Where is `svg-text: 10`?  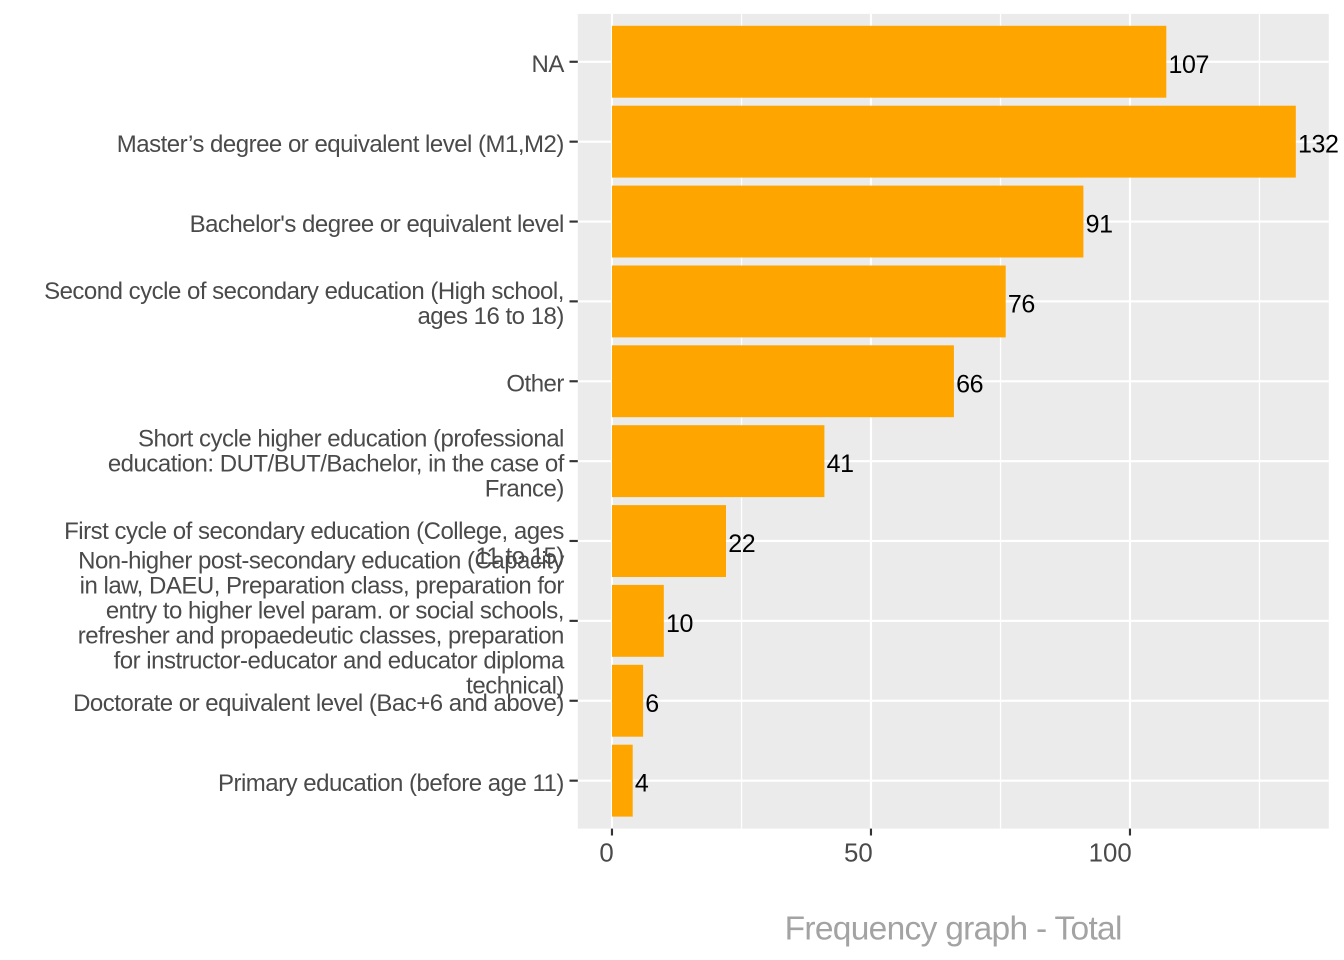 svg-text: 10 is located at coordinates (679, 624).